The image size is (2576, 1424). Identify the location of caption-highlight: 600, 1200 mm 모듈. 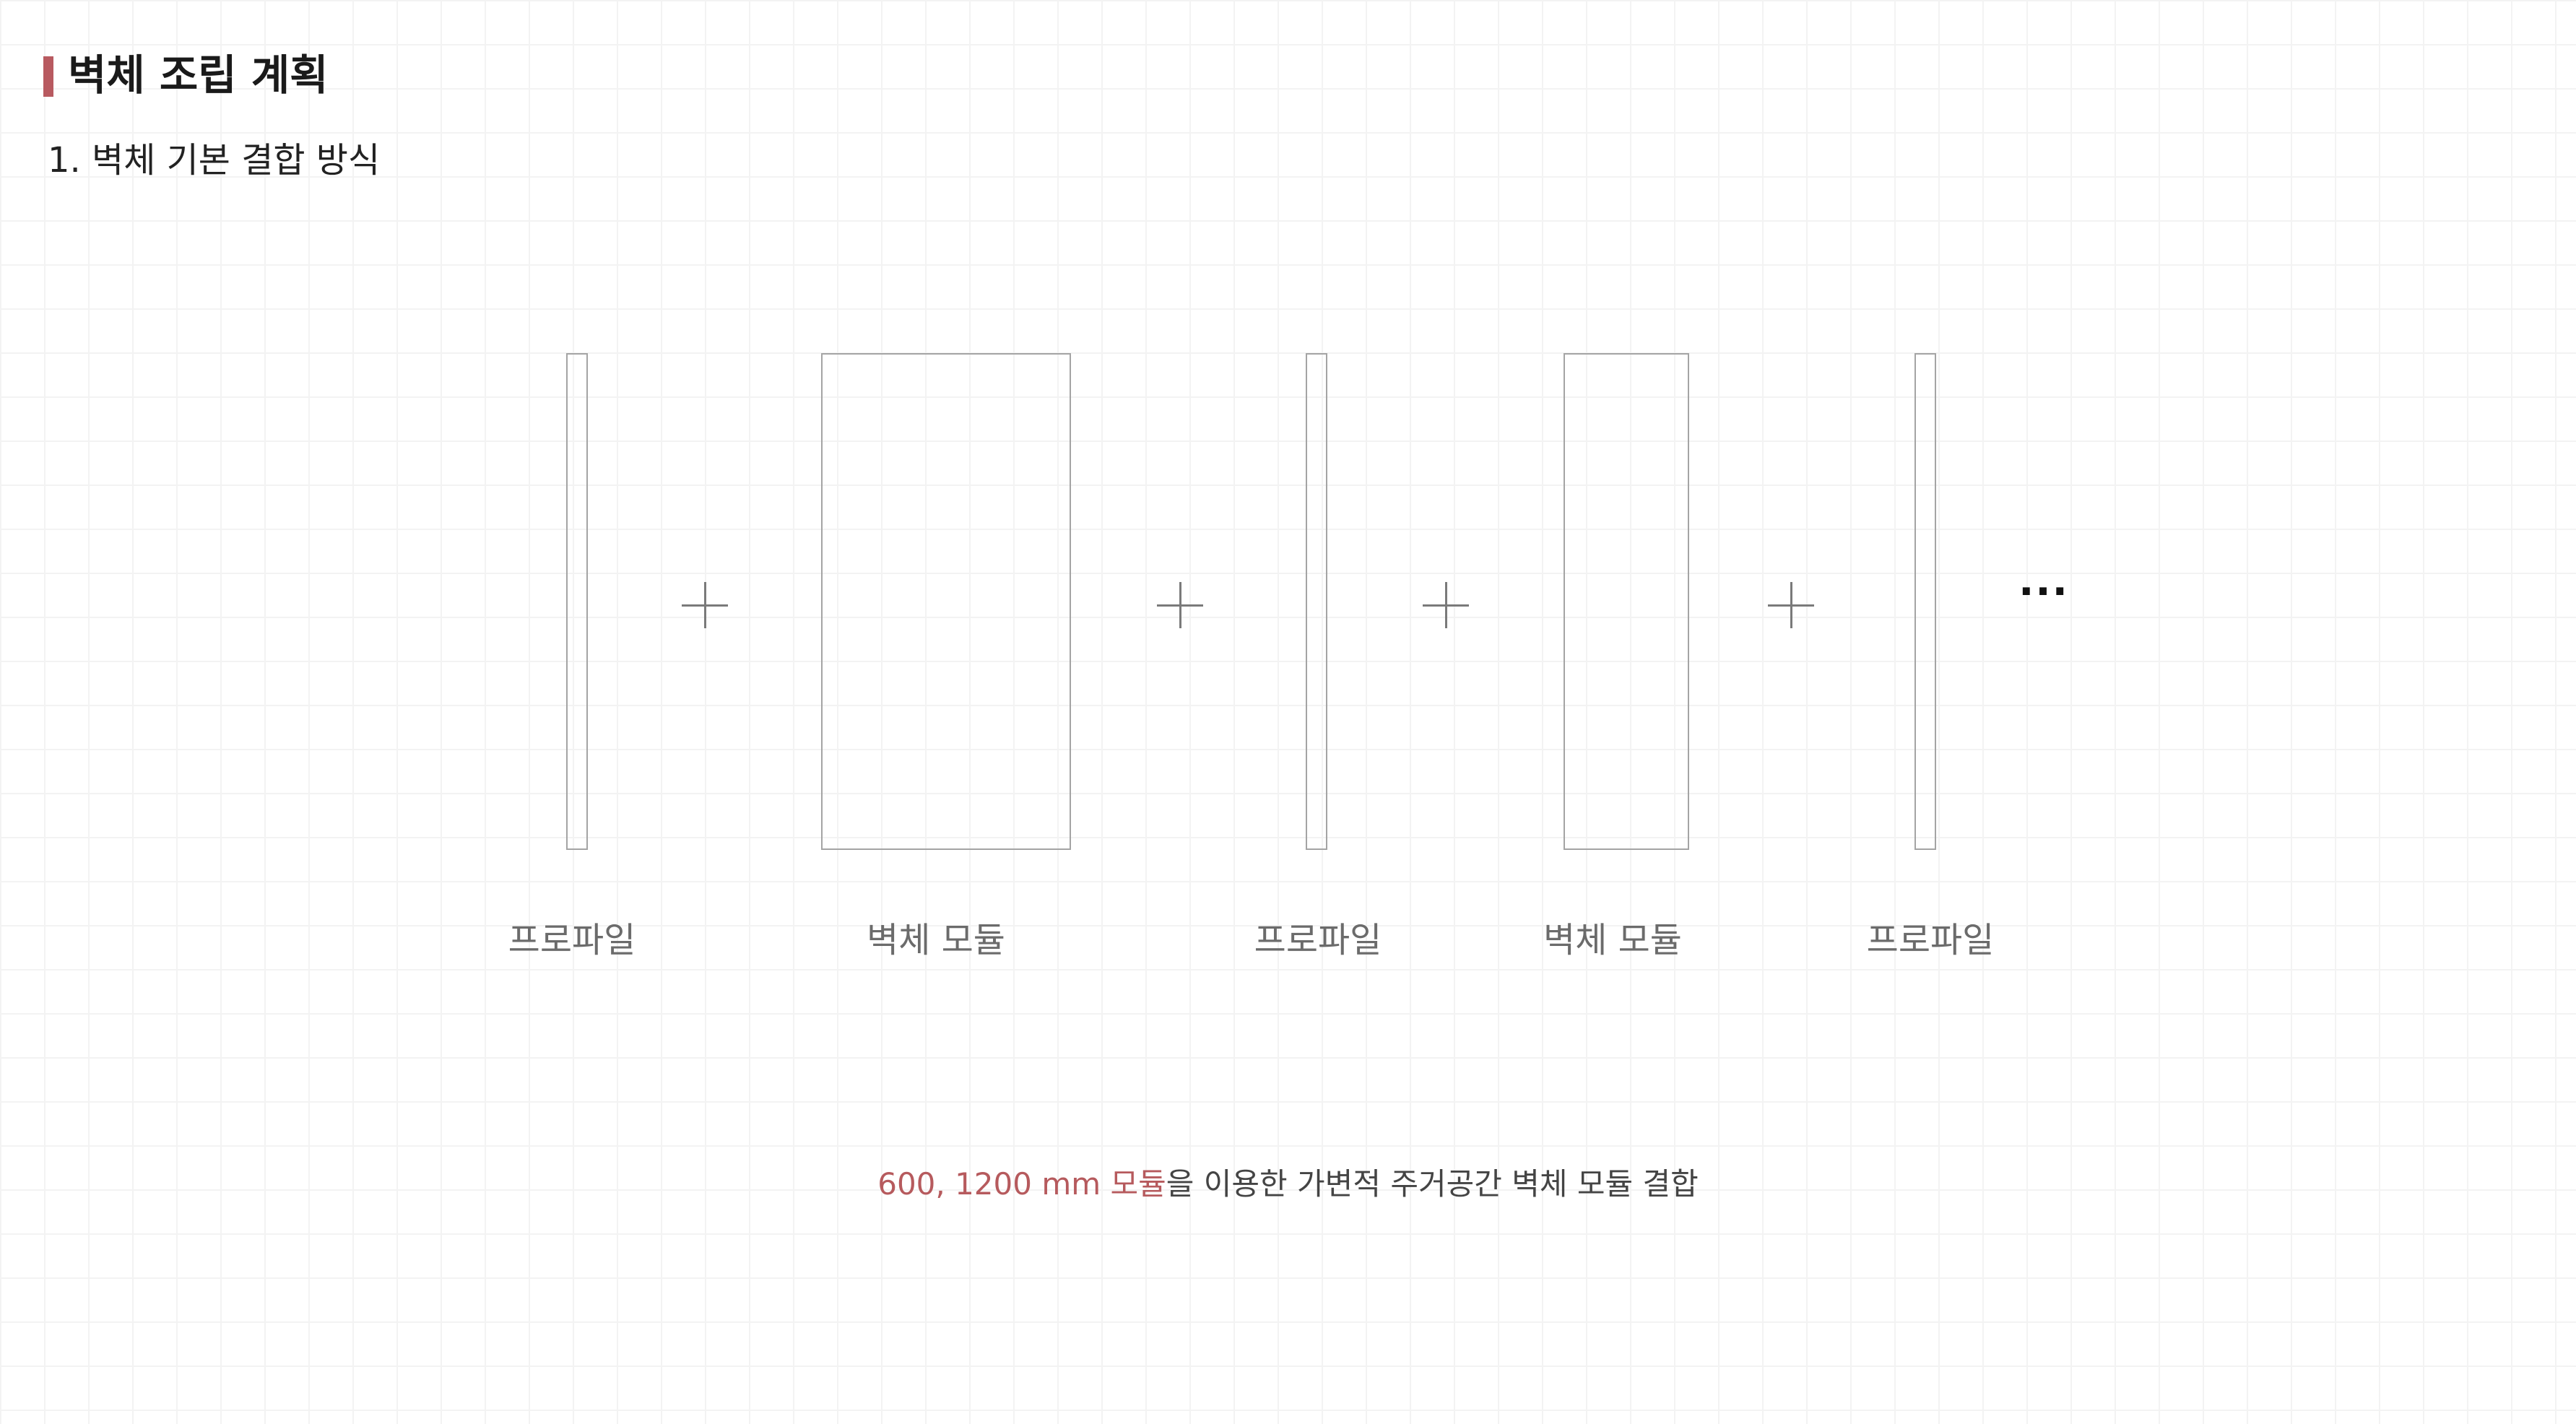
(1021, 1184).